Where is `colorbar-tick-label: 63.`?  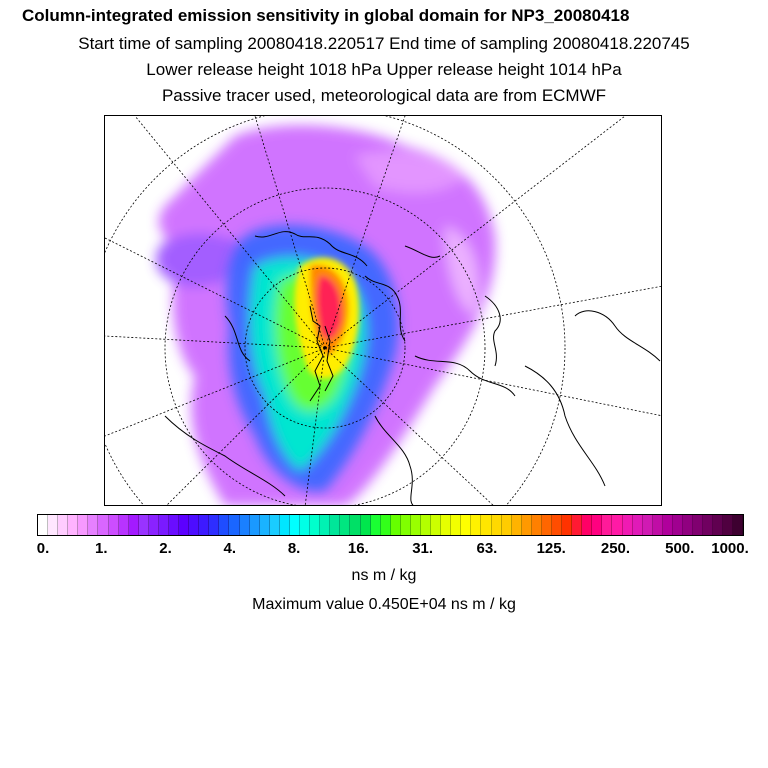
colorbar-tick-label: 63. is located at coordinates (487, 548).